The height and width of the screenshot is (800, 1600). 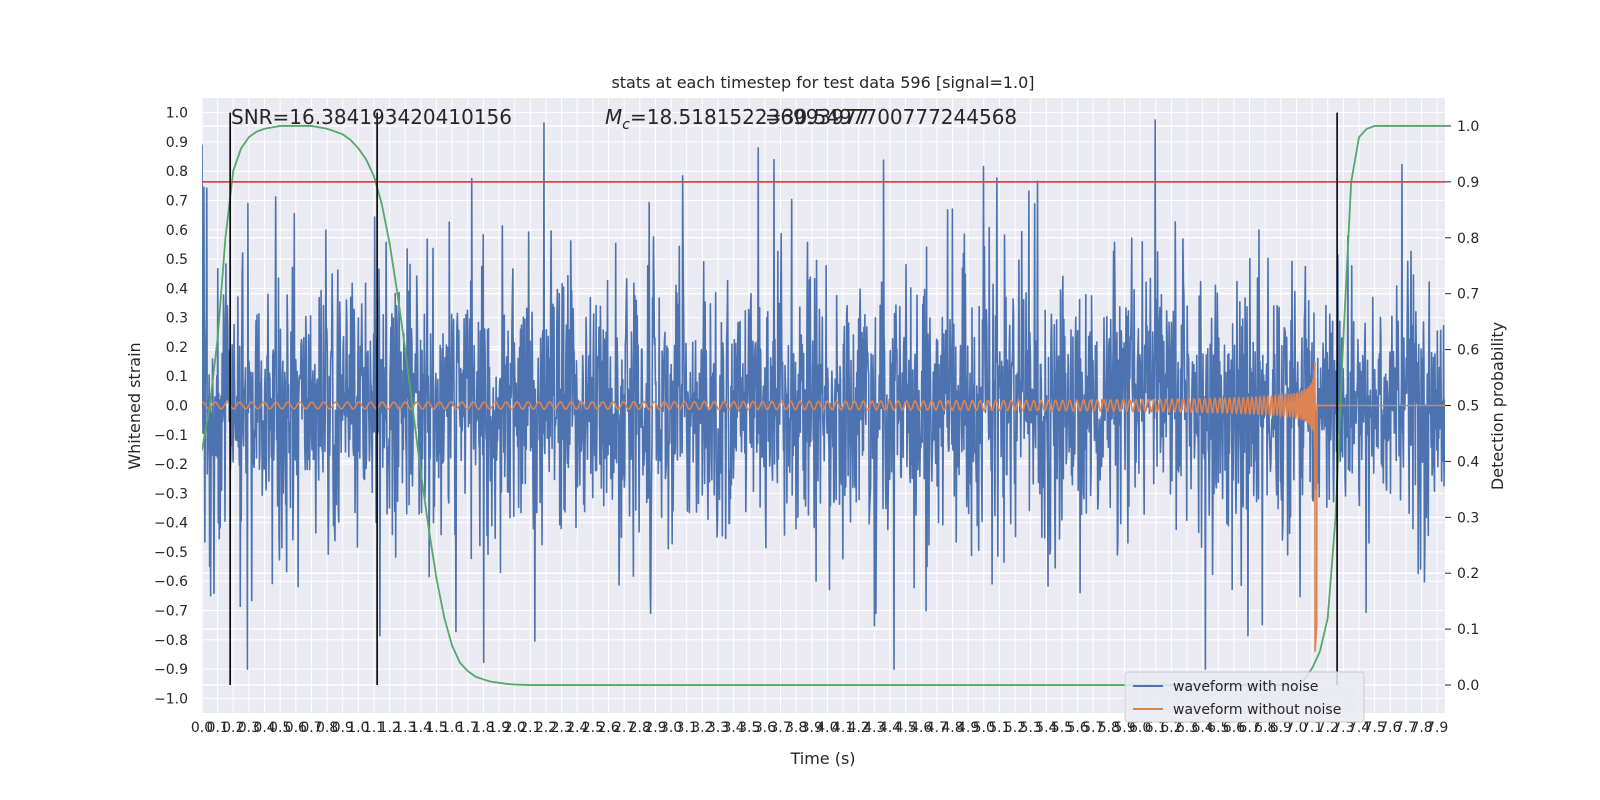 I want to click on x-tick-label: 4.7, so click(x=937, y=728).